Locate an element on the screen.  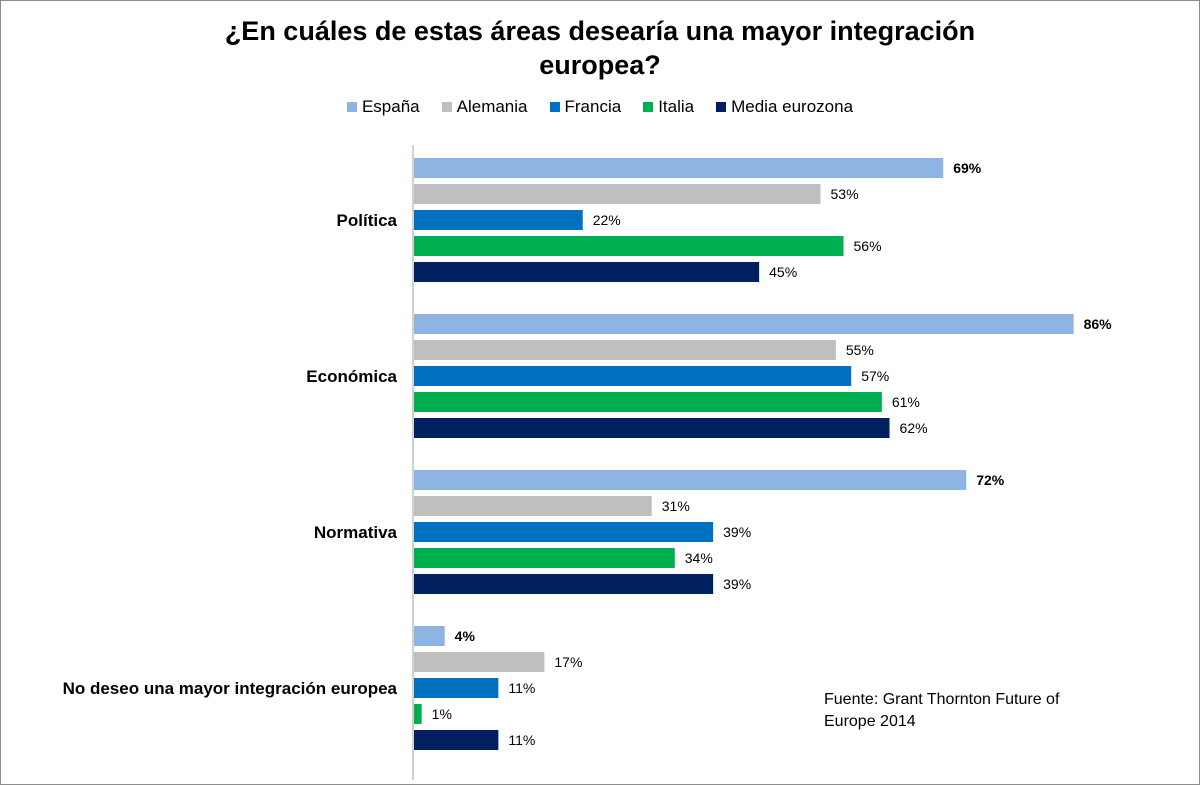
category-label: Económica is located at coordinates (351, 376).